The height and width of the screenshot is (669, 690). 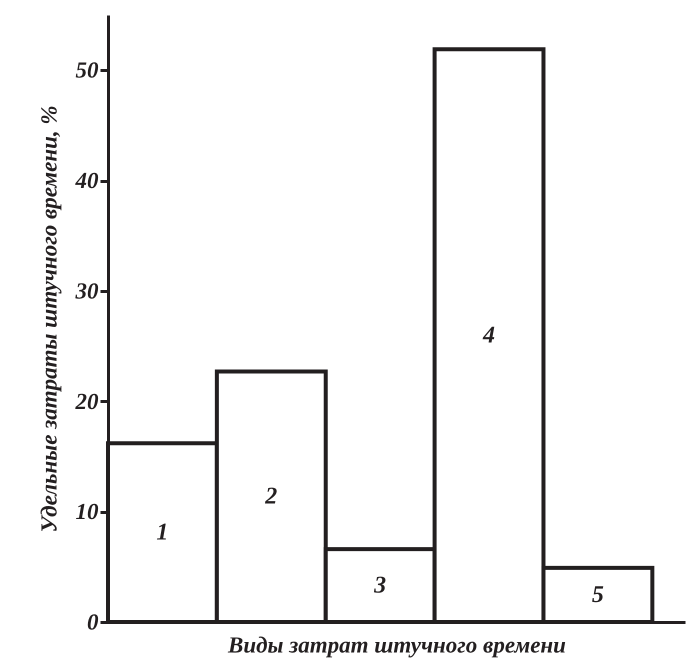 I want to click on y-tick-label: 0, so click(x=93, y=622).